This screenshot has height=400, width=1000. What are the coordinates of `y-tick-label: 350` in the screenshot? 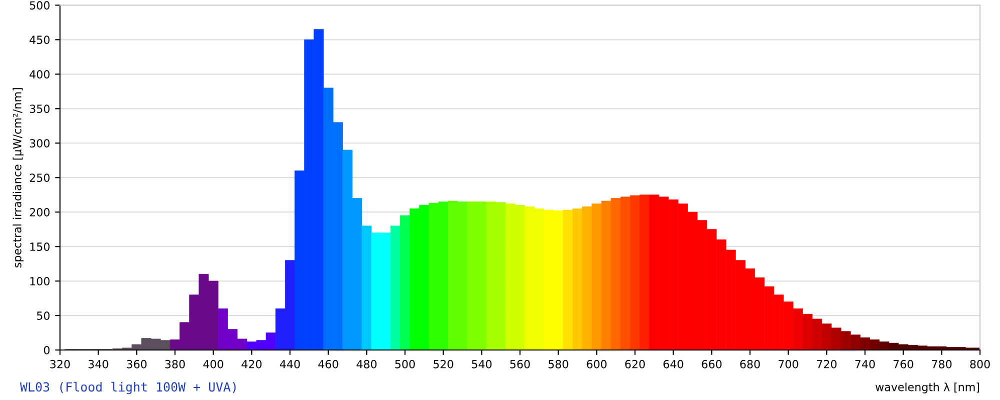 It's located at (40, 109).